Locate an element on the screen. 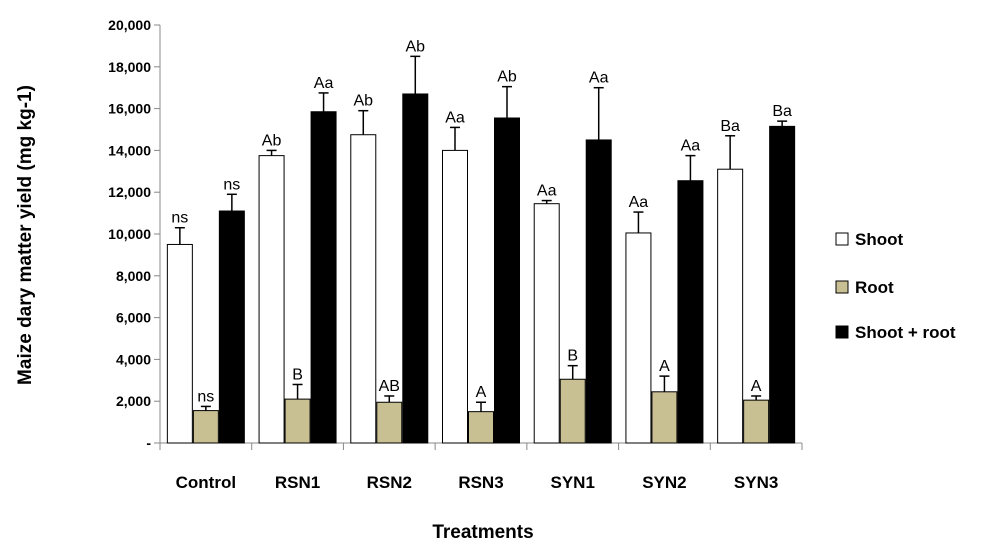  y-tick-label: 18,000 is located at coordinates (129, 67).